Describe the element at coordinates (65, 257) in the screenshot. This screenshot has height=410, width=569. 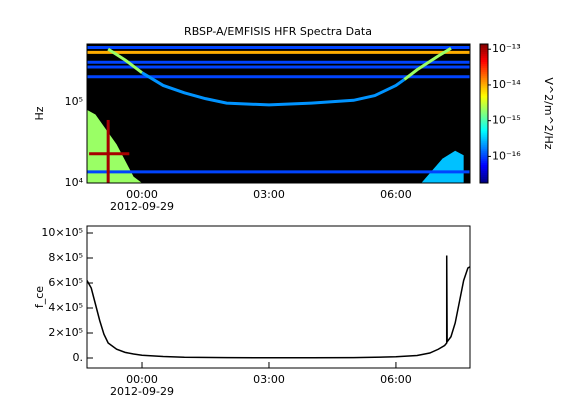
I see `y-tick-label: 8×10⁵` at that location.